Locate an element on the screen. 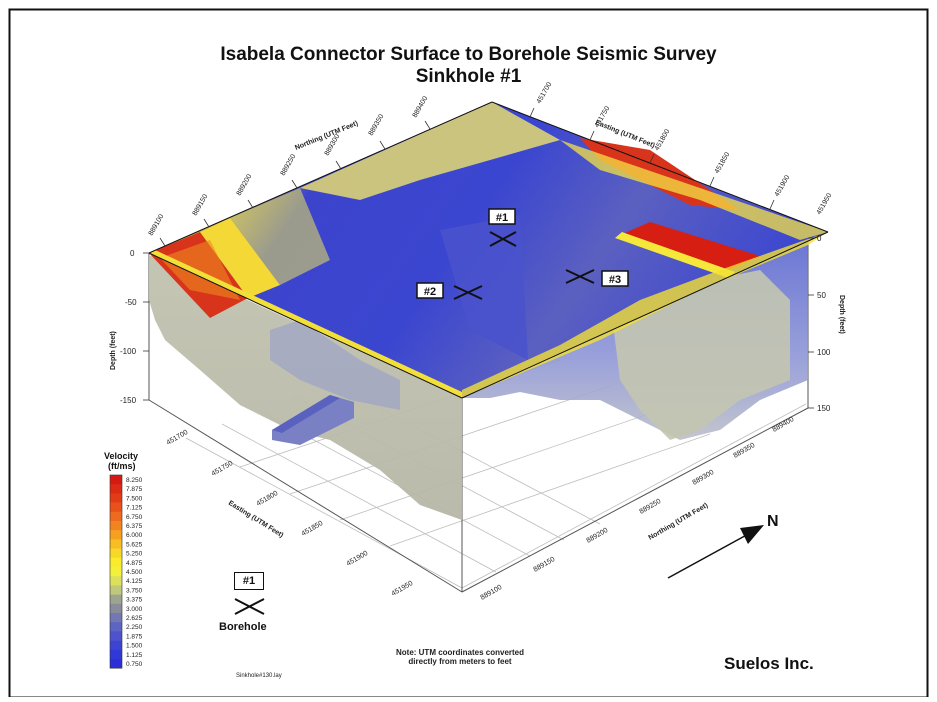 The width and height of the screenshot is (937, 702). depth-right-title: Depth (feet) is located at coordinates (841, 314).